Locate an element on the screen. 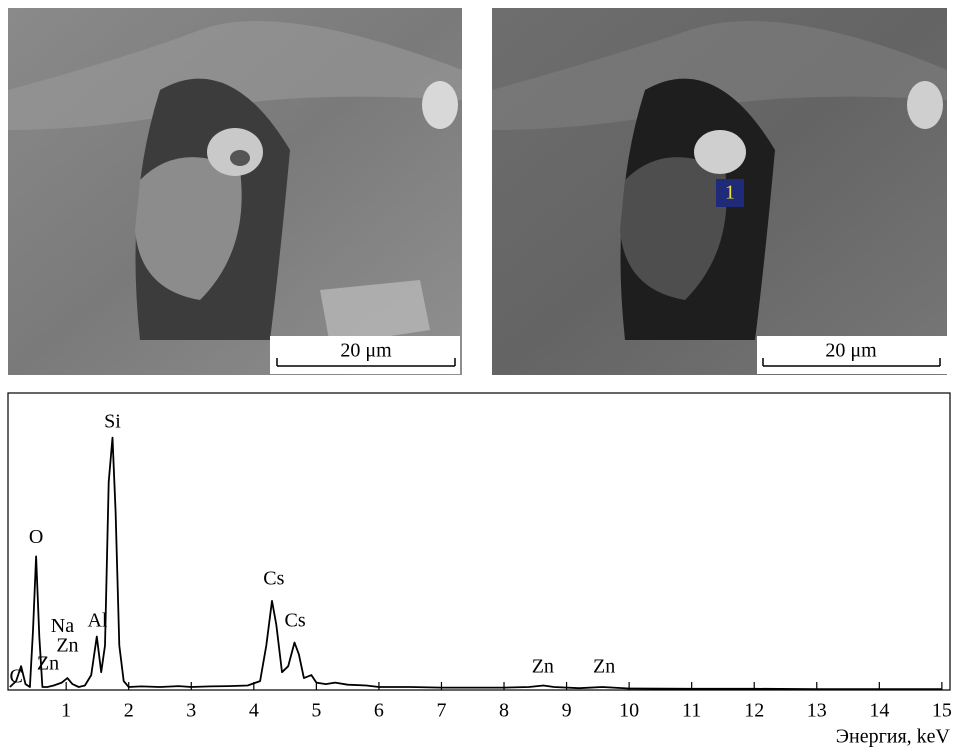  x-tick-label: 2 is located at coordinates (129, 711).